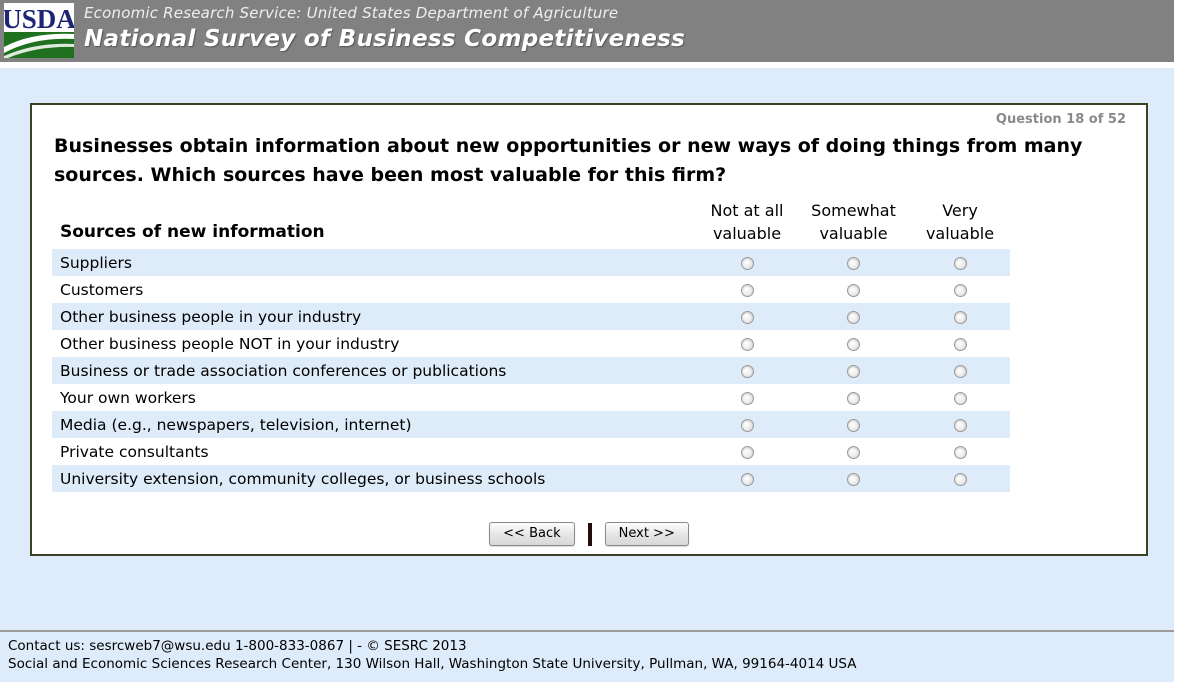 This screenshot has height=682, width=1180. I want to click on button-separator, so click(589, 534).